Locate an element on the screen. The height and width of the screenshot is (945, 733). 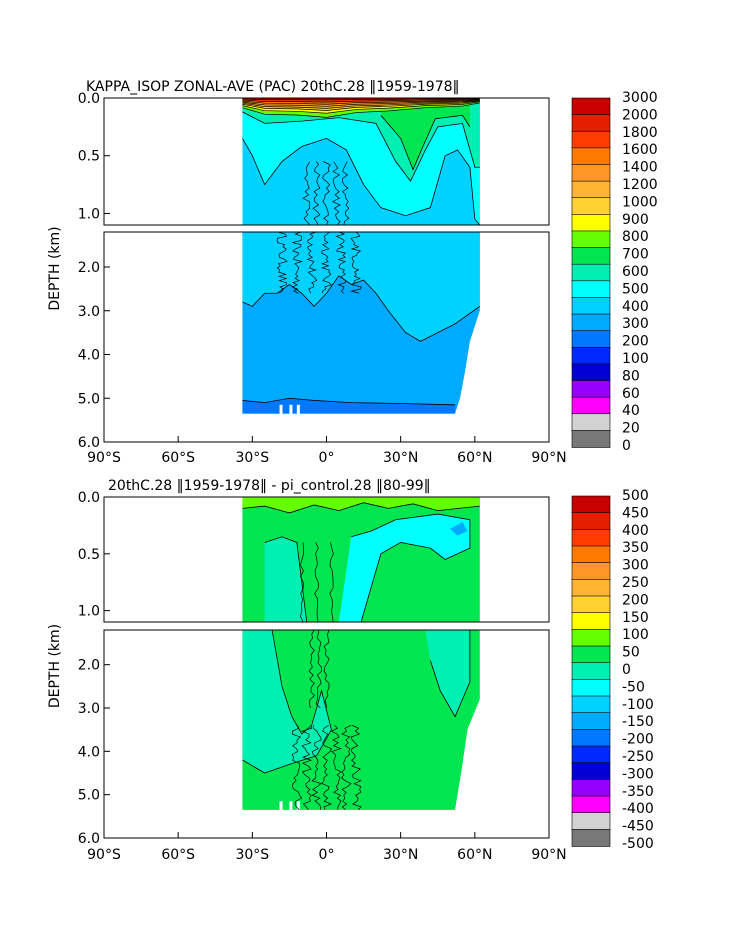
colorbar-label: 900 is located at coordinates (635, 220).